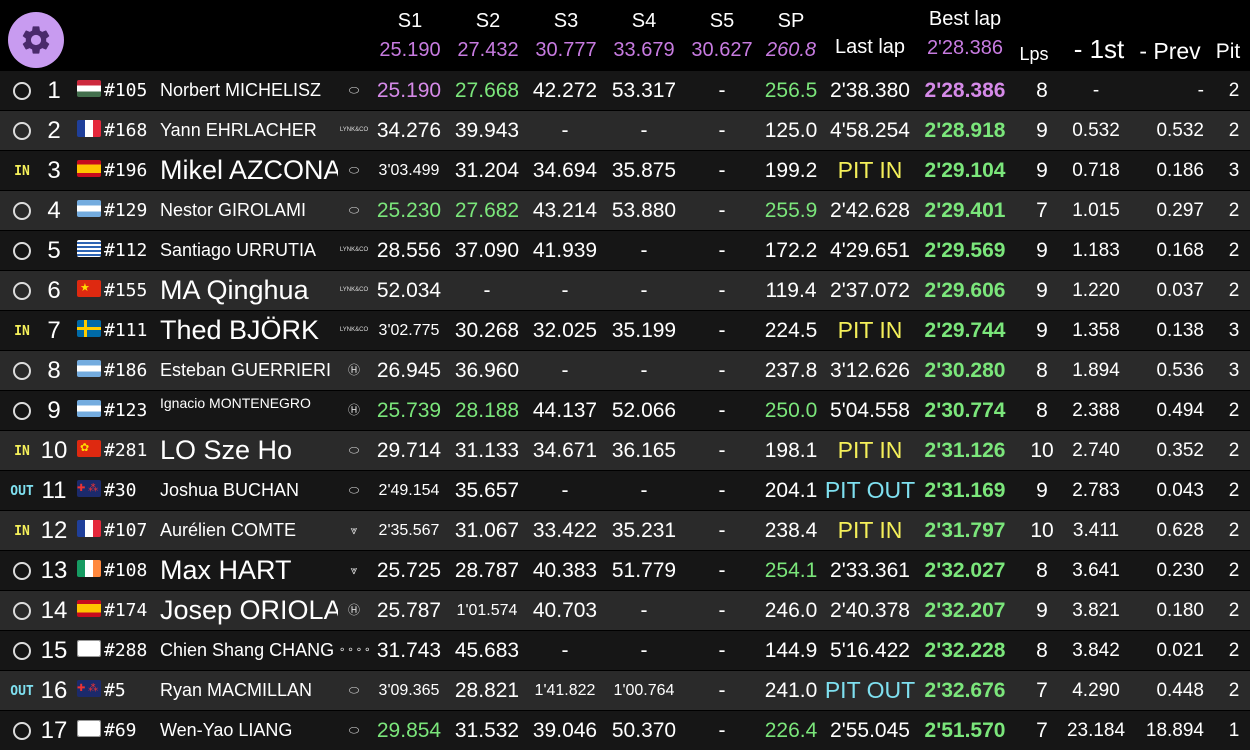 The width and height of the screenshot is (1250, 750). Describe the element at coordinates (1096, 130) in the screenshot. I see `gap-to-first: 0.532` at that location.